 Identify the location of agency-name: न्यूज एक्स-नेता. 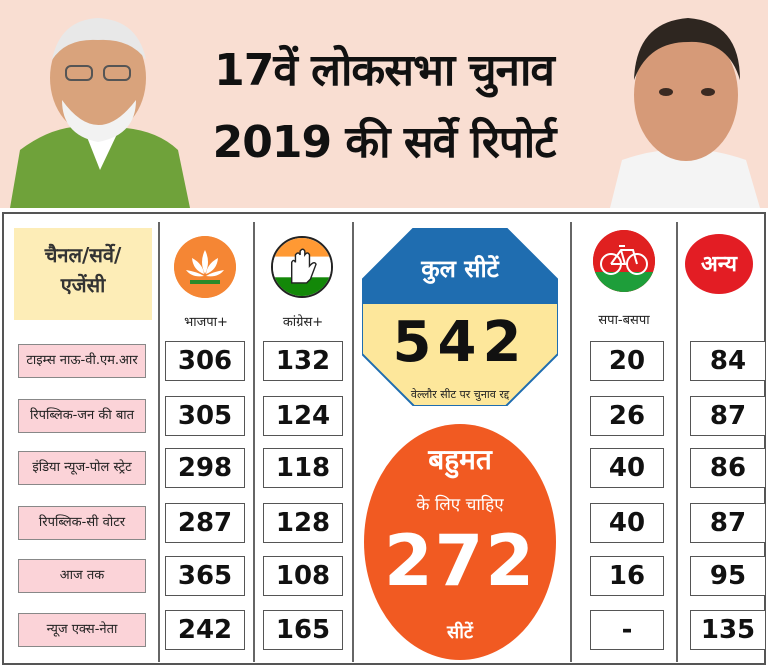
(82, 630).